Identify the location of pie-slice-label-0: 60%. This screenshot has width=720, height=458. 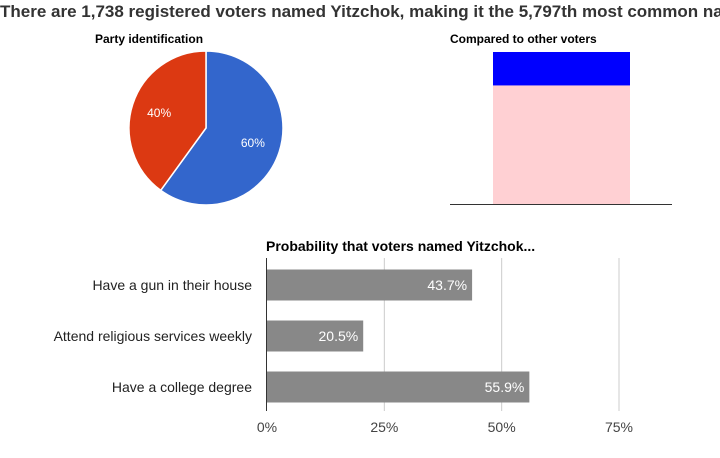
(253, 143).